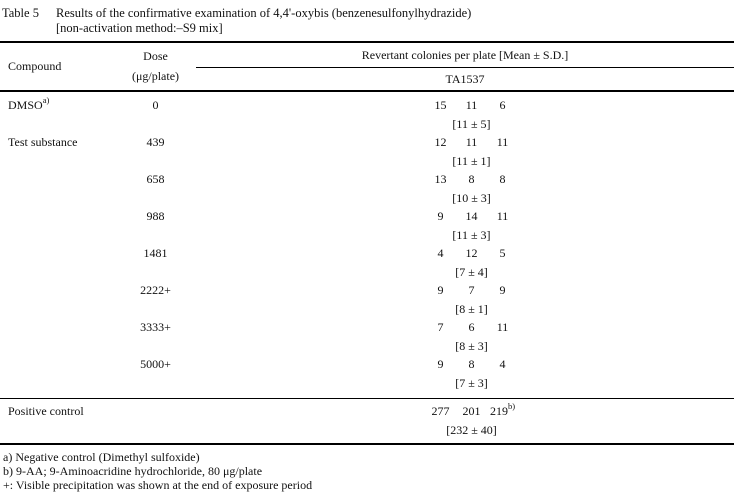  I want to click on table-row-mean: [8 ± 1], so click(367, 309).